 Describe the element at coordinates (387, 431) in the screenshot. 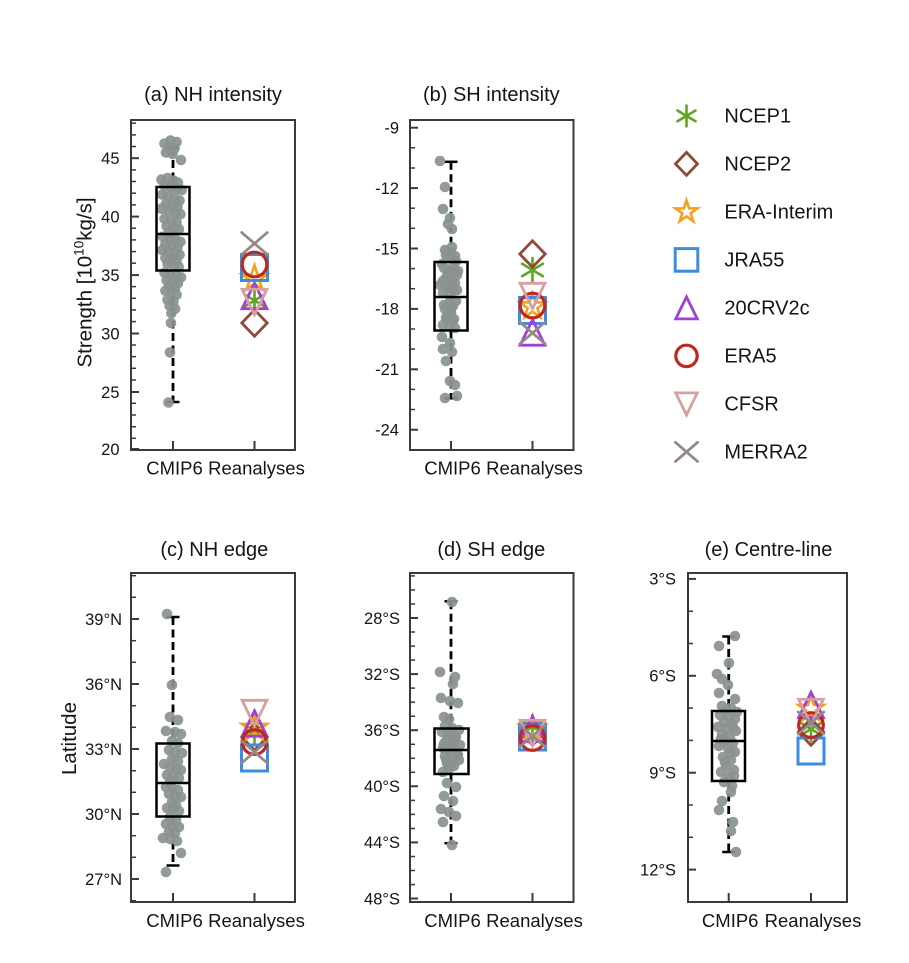

I see `svg-text: -24` at that location.